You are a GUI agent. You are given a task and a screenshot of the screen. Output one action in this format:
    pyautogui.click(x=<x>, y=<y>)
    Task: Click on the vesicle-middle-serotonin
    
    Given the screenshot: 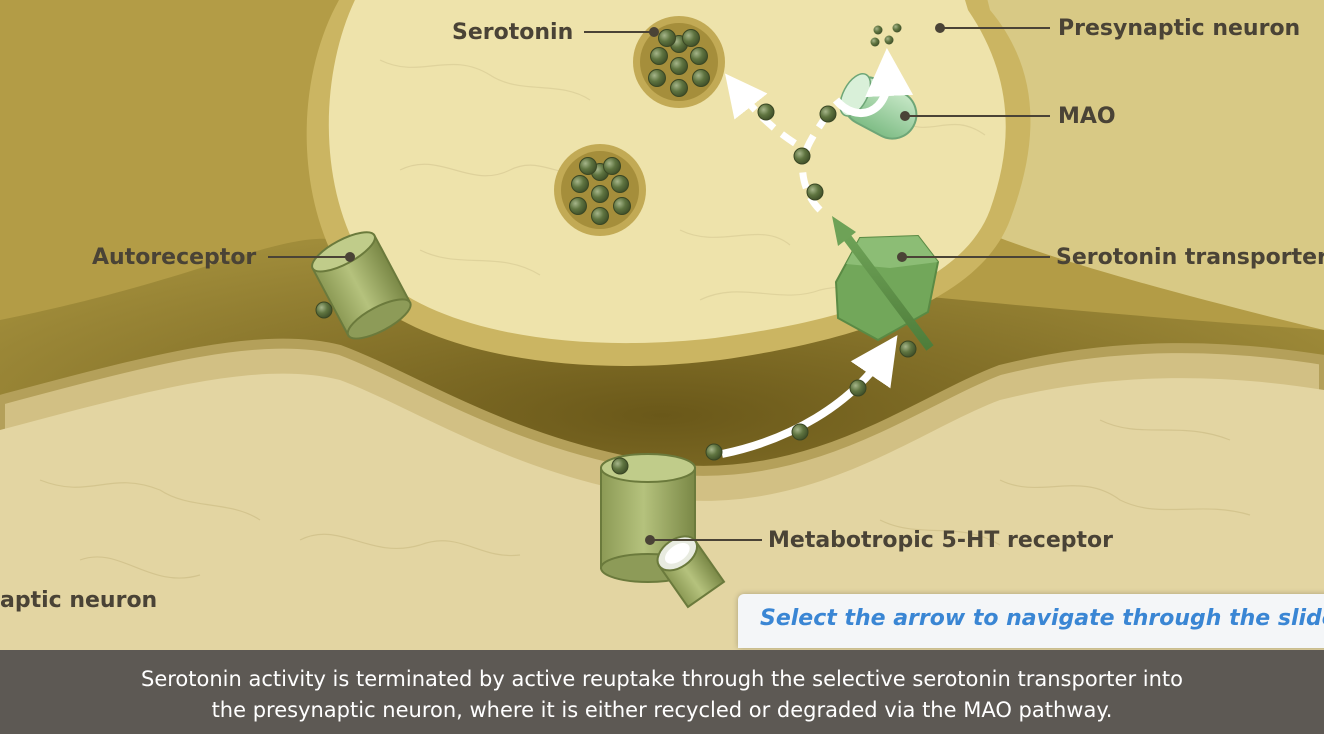 What is the action you would take?
    pyautogui.click(x=600, y=191)
    